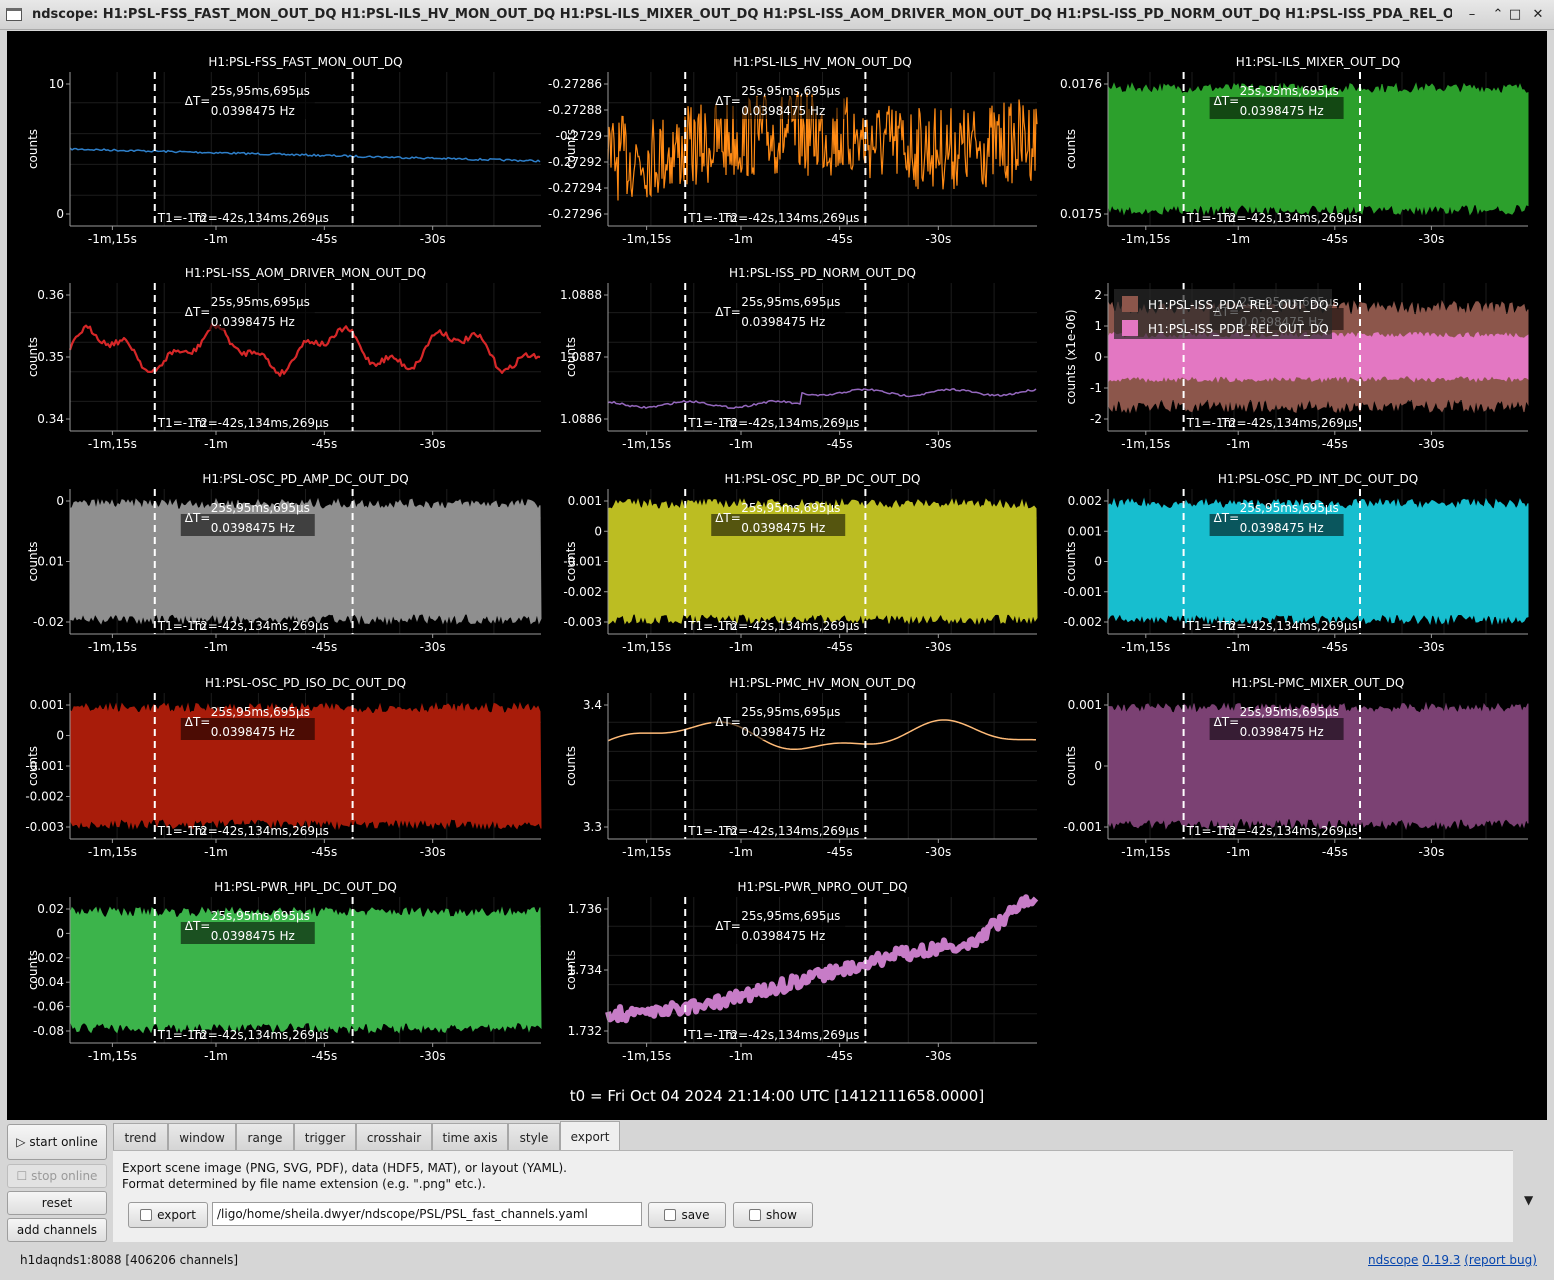 The height and width of the screenshot is (1280, 1554). Describe the element at coordinates (840, 239) in the screenshot. I see `plot-2-x-tick-label: -45s` at that location.